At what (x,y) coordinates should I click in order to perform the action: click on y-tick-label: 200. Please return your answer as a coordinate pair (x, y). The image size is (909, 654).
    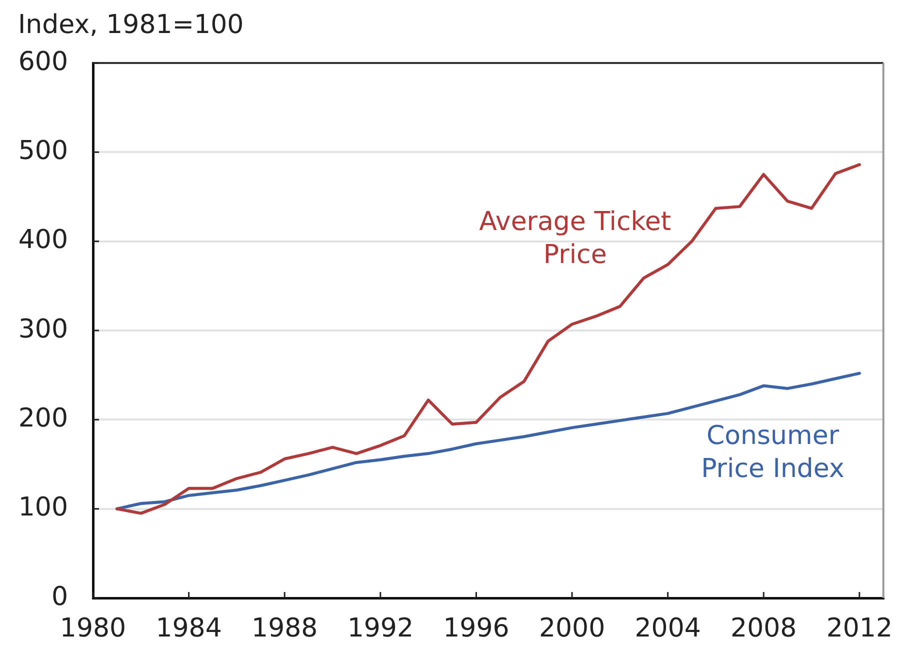
    Looking at the image, I should click on (43, 418).